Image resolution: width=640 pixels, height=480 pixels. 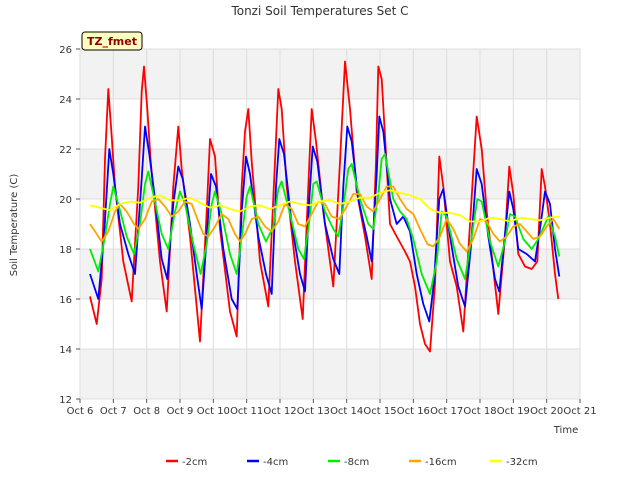 I want to click on y-tick-label: 22, so click(x=65, y=150).